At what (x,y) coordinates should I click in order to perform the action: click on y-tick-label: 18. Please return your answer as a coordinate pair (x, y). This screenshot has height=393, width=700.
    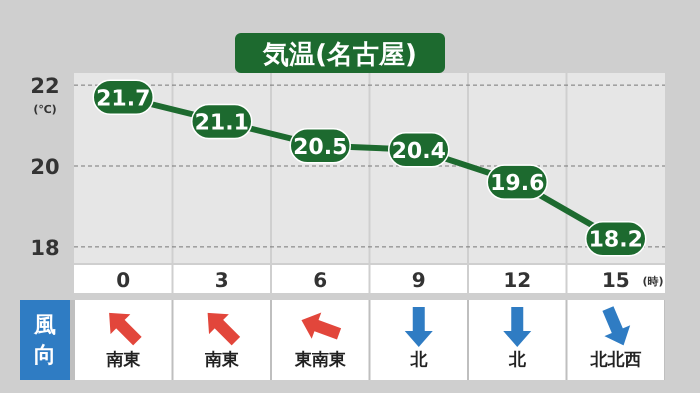
    Looking at the image, I should click on (45, 248).